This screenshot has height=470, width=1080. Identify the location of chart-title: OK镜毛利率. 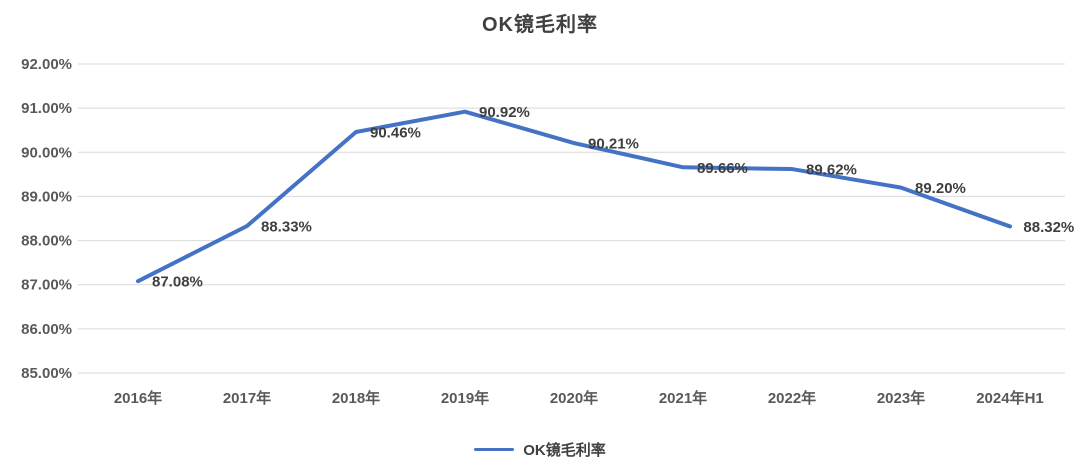
(540, 25).